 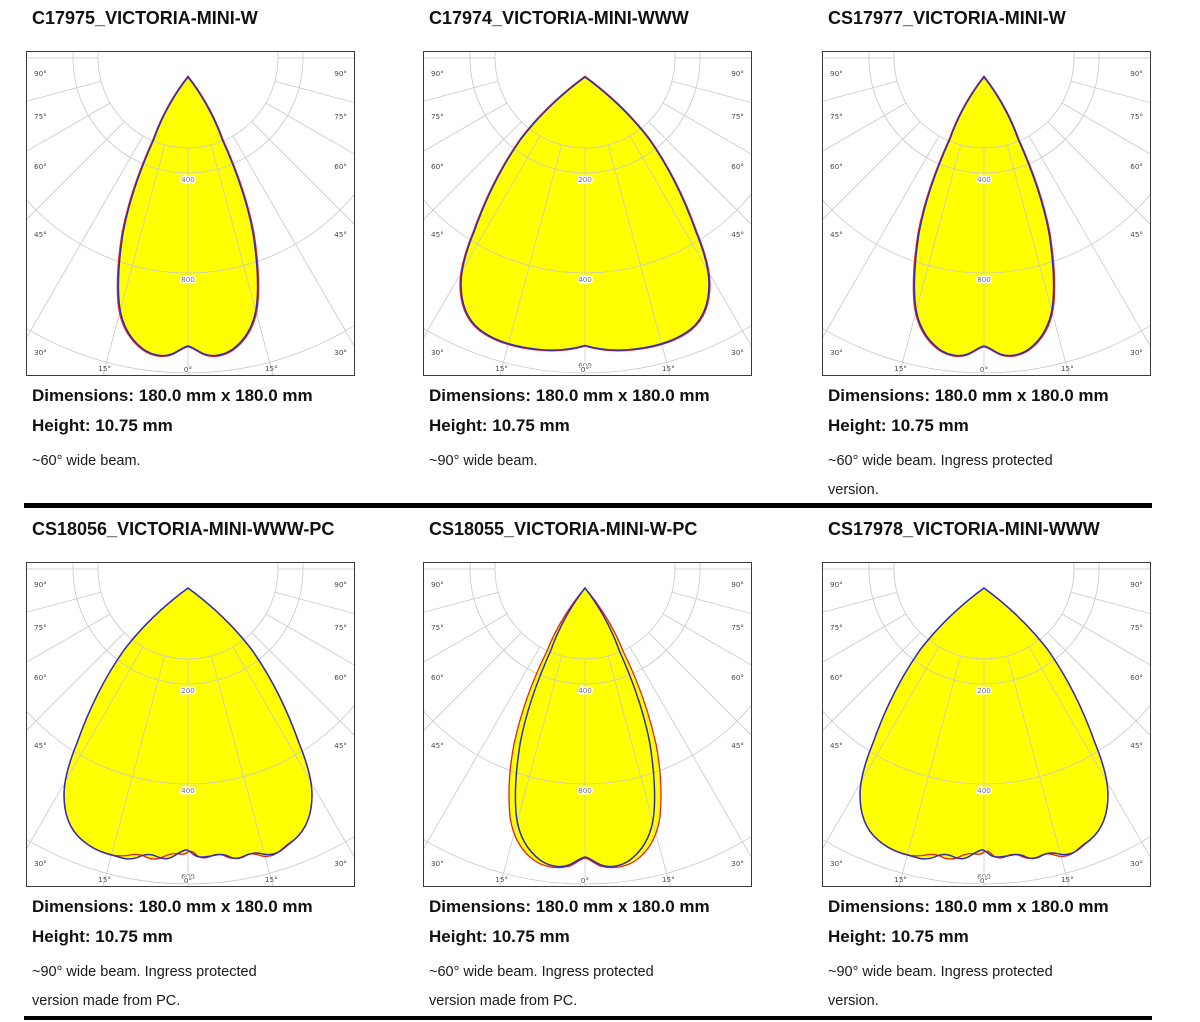 I want to click on section-divider, so click(x=588, y=505).